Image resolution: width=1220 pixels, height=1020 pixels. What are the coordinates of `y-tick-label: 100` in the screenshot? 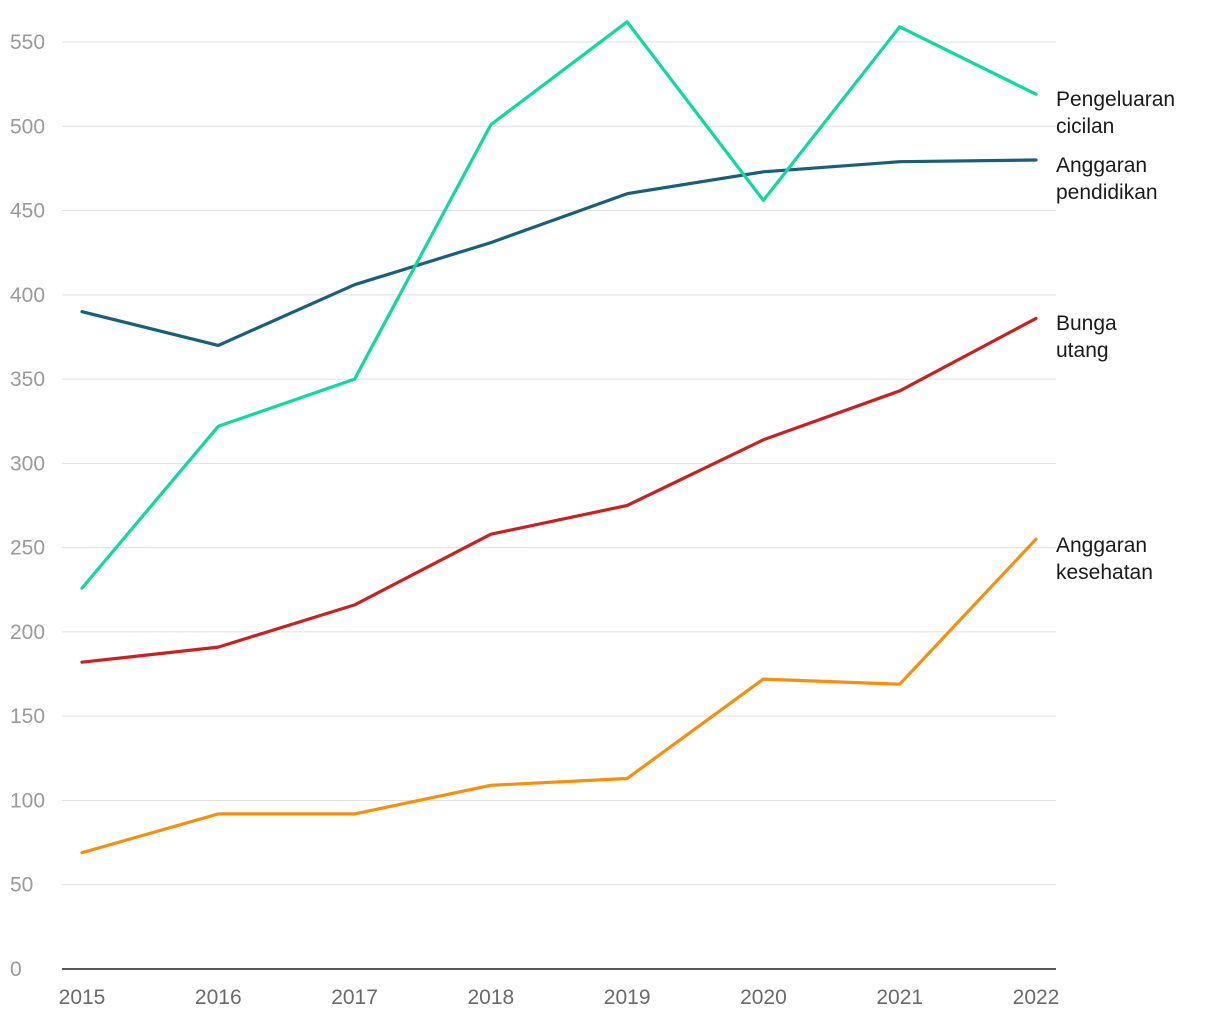 It's located at (27, 800).